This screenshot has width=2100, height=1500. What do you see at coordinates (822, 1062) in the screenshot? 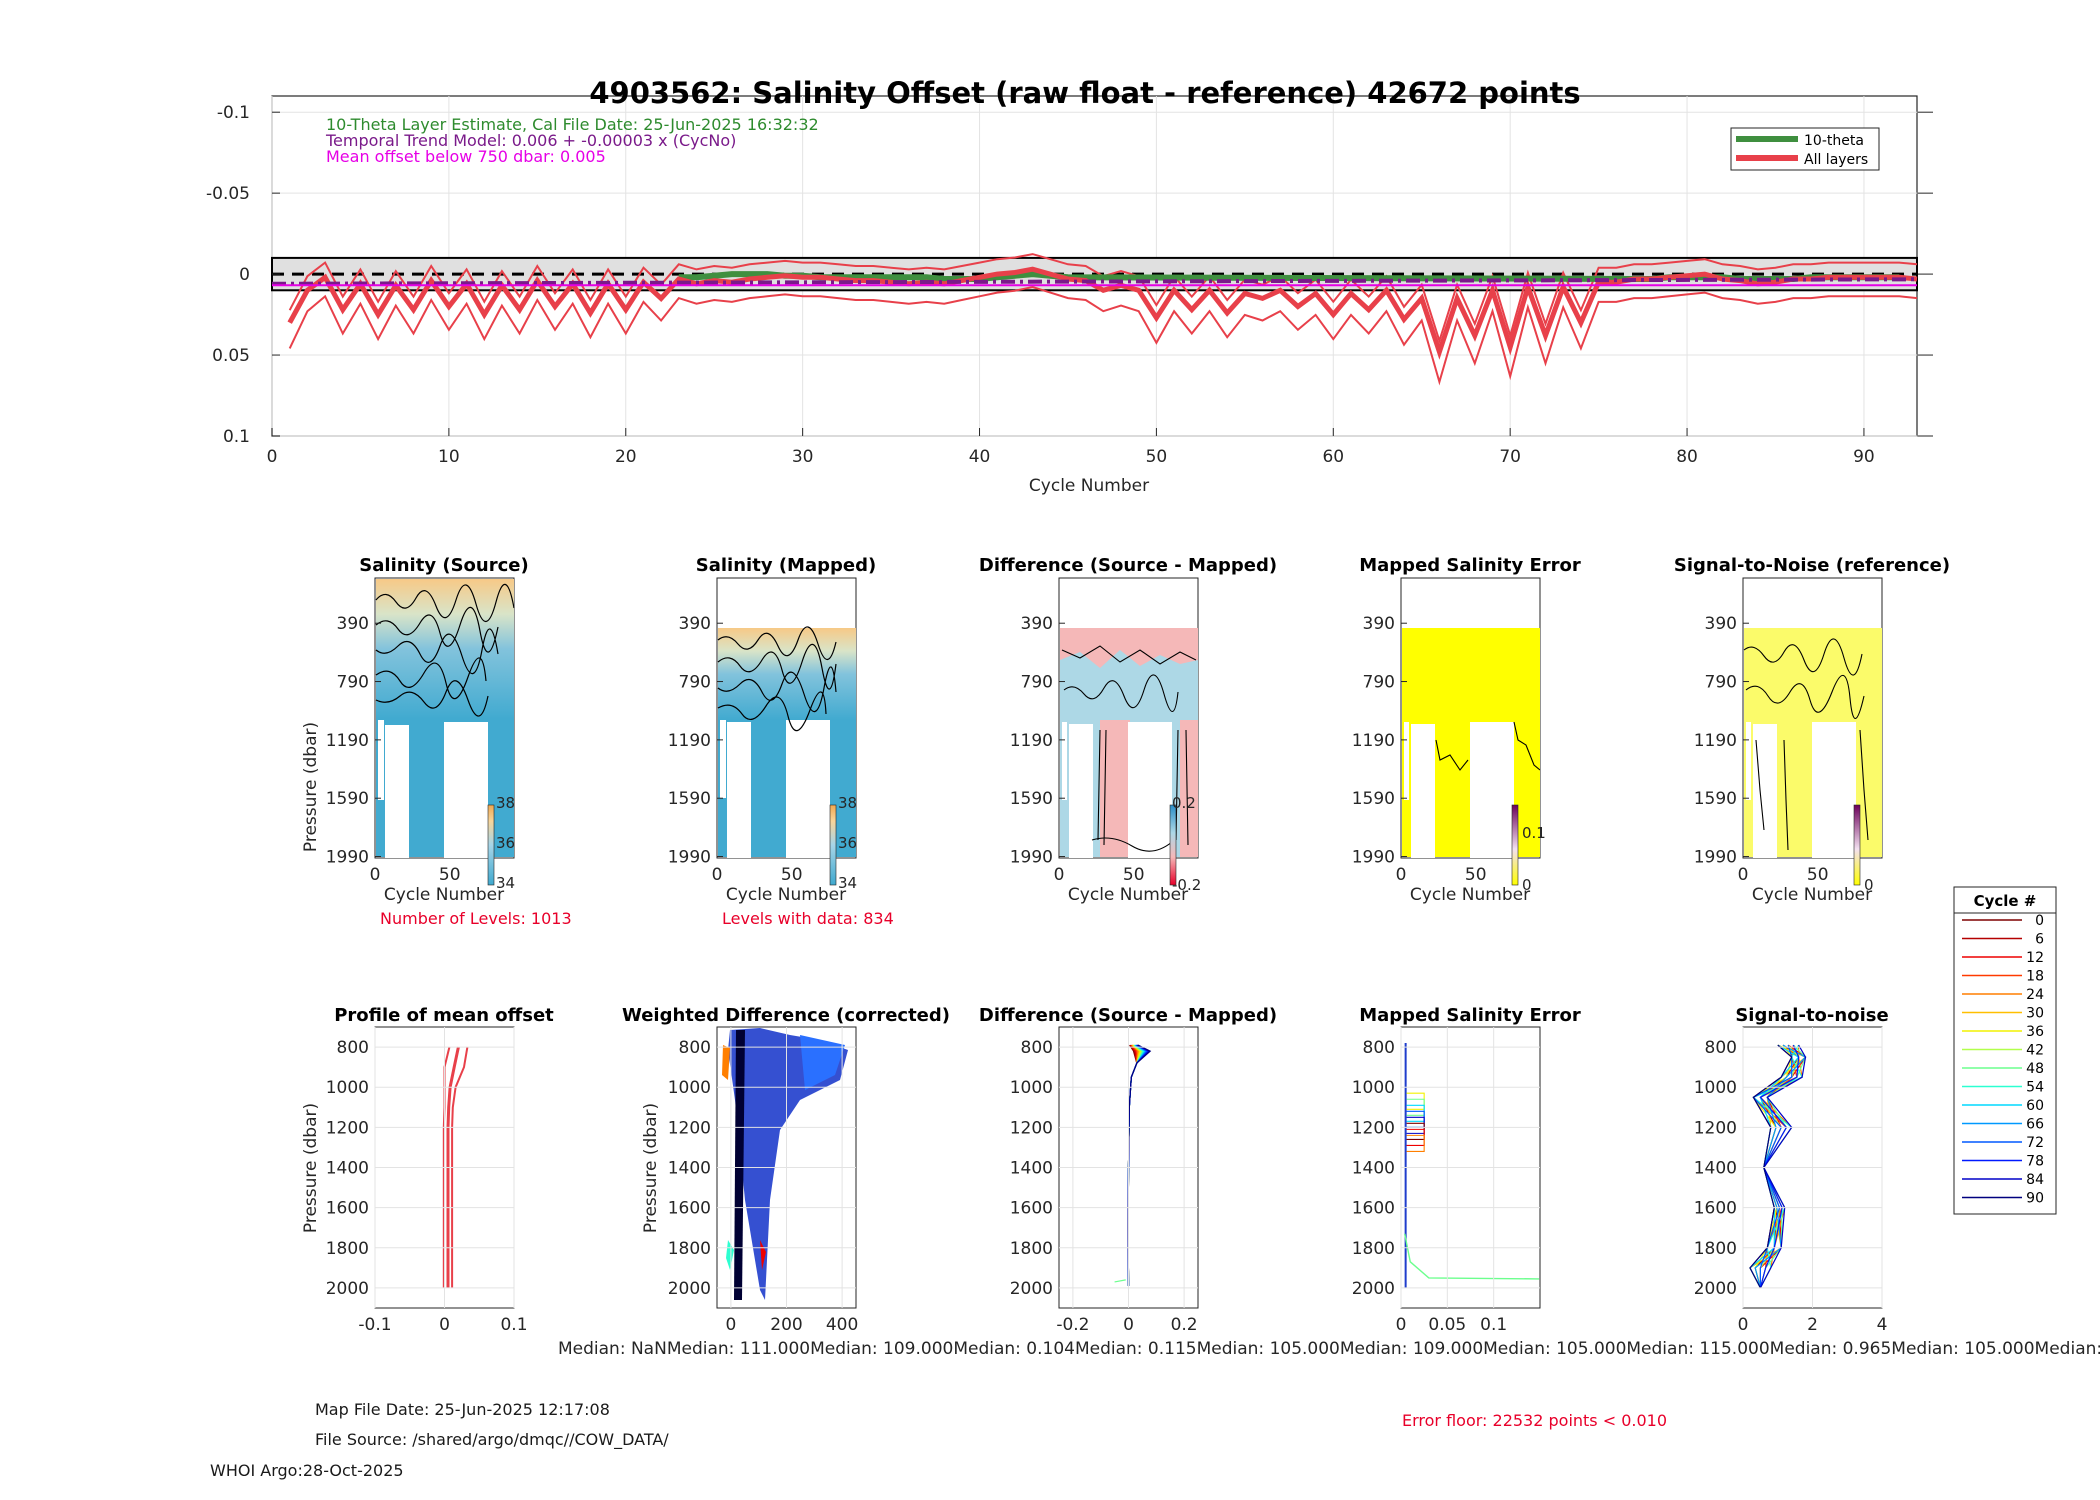
I see `scatter-cloud-light` at bounding box center [822, 1062].